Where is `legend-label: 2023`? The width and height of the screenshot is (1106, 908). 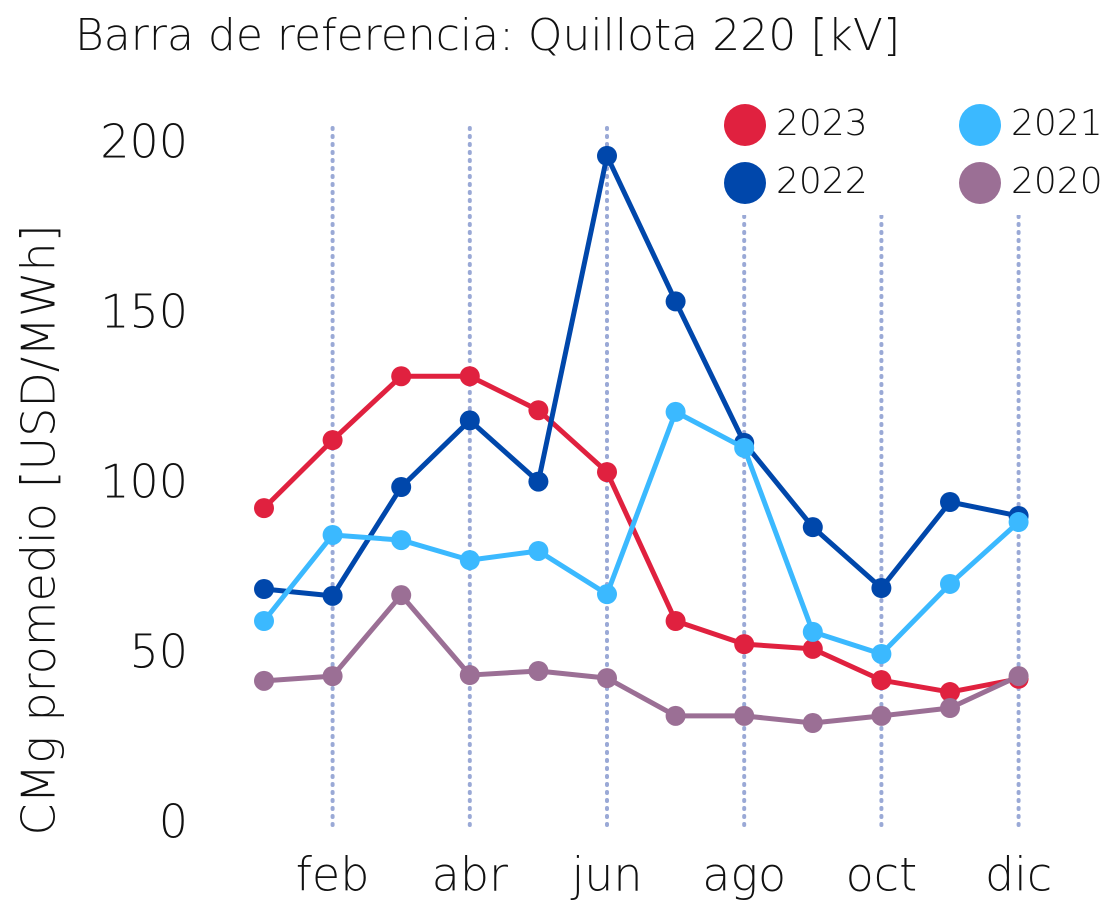 legend-label: 2023 is located at coordinates (822, 123).